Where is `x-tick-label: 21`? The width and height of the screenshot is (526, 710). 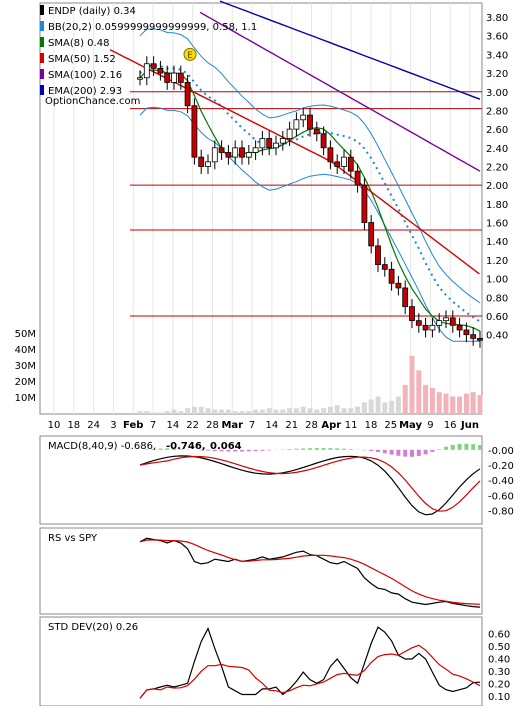 x-tick-label: 21 is located at coordinates (291, 425).